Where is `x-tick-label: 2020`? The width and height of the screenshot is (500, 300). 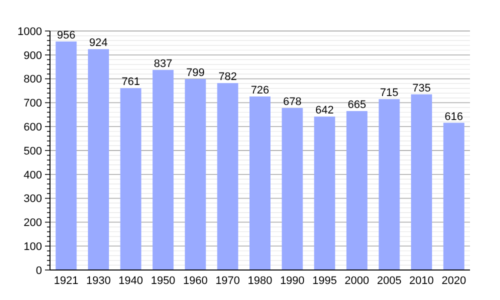
x-tick-label: 2020 is located at coordinates (454, 281).